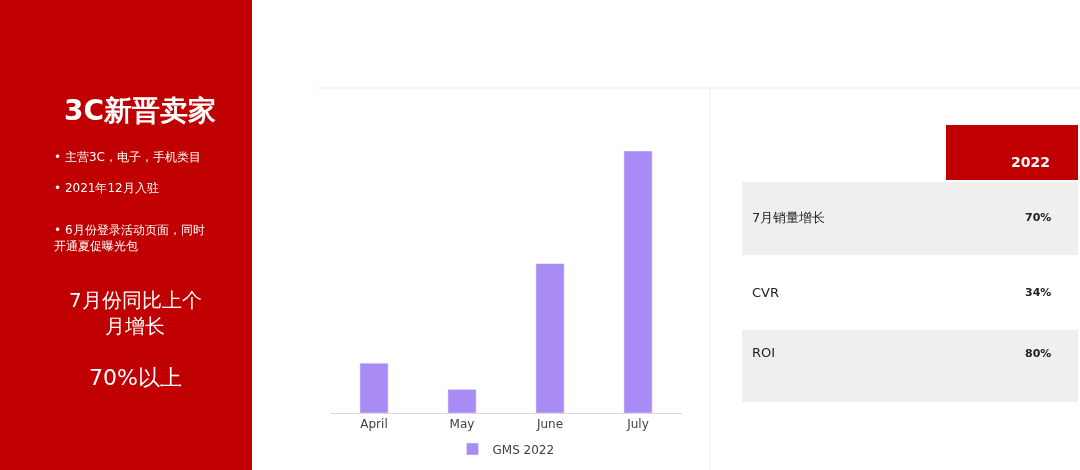 Image resolution: width=1080 pixels, height=470 pixels. I want to click on text: 2022, so click(1030, 162).